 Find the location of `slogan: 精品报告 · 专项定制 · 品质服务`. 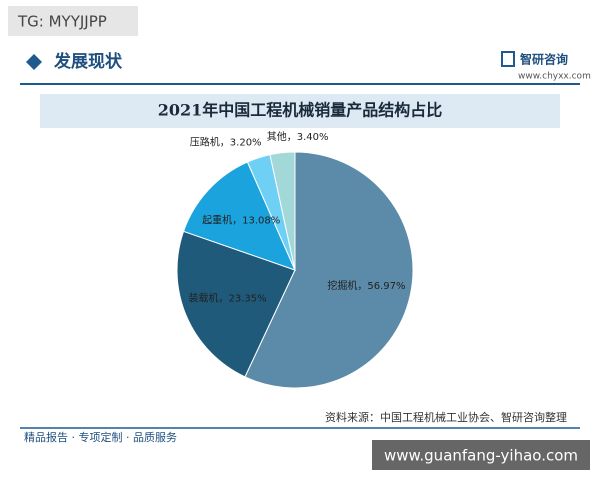

slogan: 精品报告 · 专项定制 · 品质服务 is located at coordinates (100, 437).